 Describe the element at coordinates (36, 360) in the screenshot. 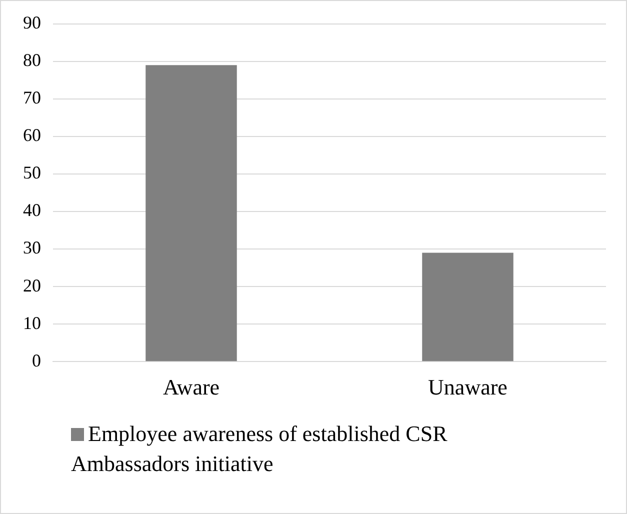

I see `y-tick-label: 0` at that location.